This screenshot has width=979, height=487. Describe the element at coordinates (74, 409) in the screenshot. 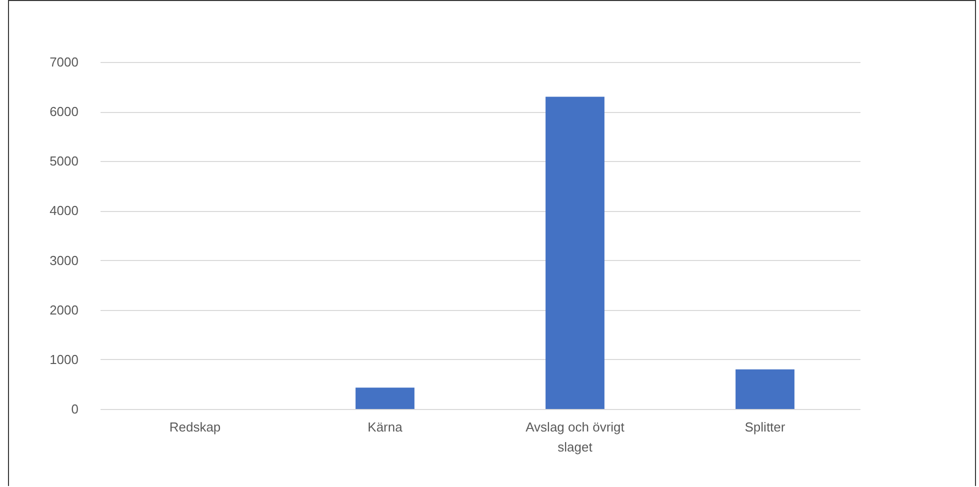

I see `y-tick-label: 0` at that location.